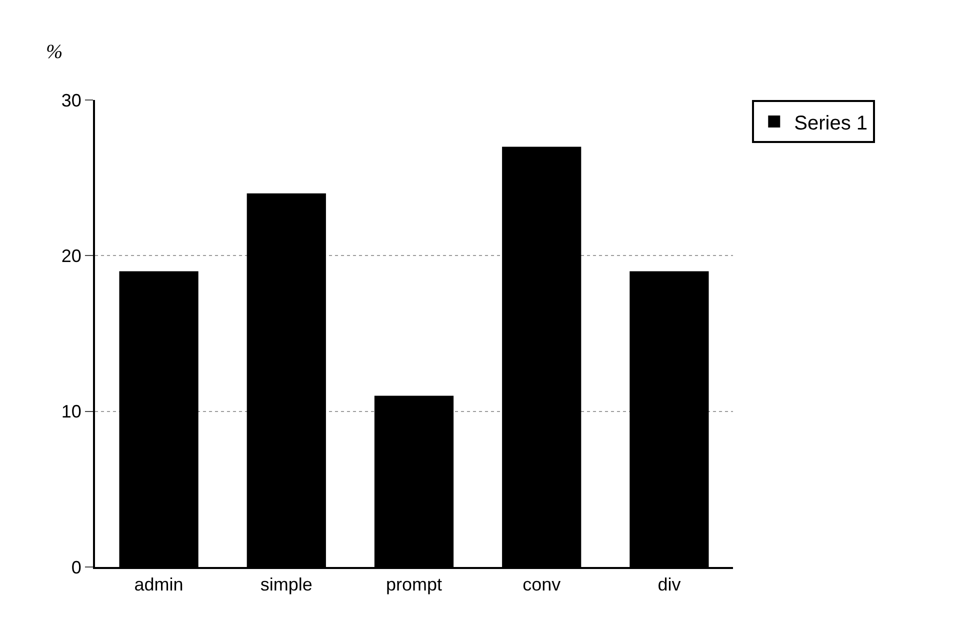  Describe the element at coordinates (669, 584) in the screenshot. I see `x-tick-label: div` at that location.